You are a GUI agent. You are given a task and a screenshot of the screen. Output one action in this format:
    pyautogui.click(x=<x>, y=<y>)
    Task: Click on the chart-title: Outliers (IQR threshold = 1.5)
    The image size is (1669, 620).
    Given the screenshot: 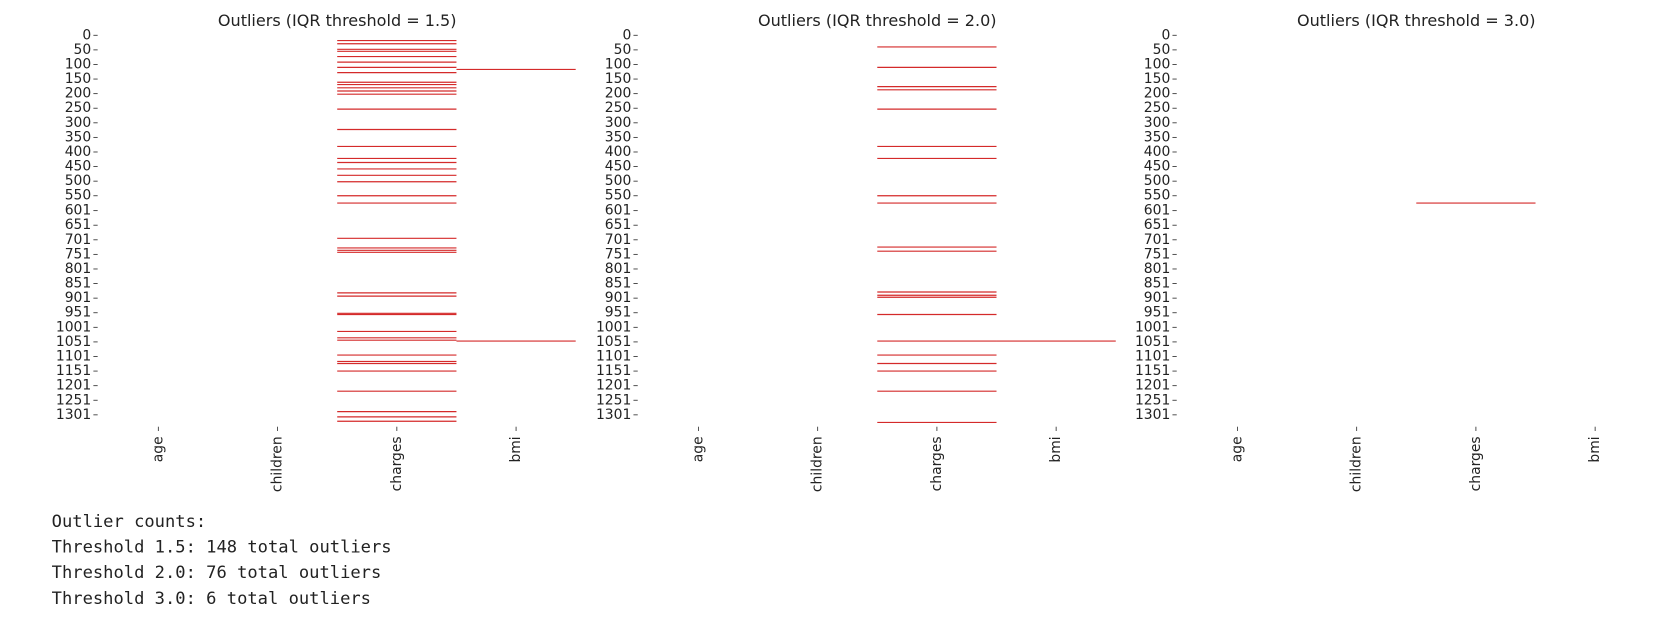 What is the action you would take?
    pyautogui.click(x=337, y=20)
    